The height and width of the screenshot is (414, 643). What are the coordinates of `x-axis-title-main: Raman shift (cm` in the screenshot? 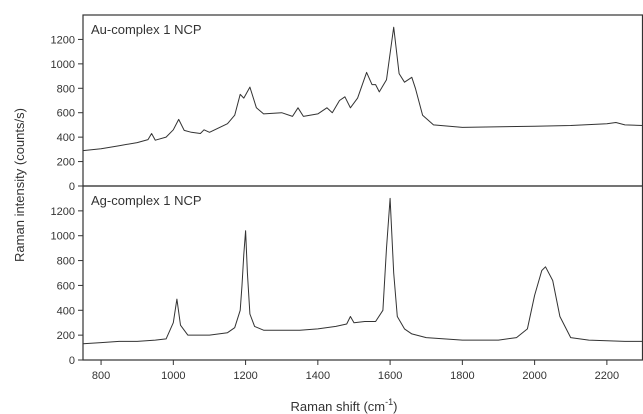 It's located at (338, 406).